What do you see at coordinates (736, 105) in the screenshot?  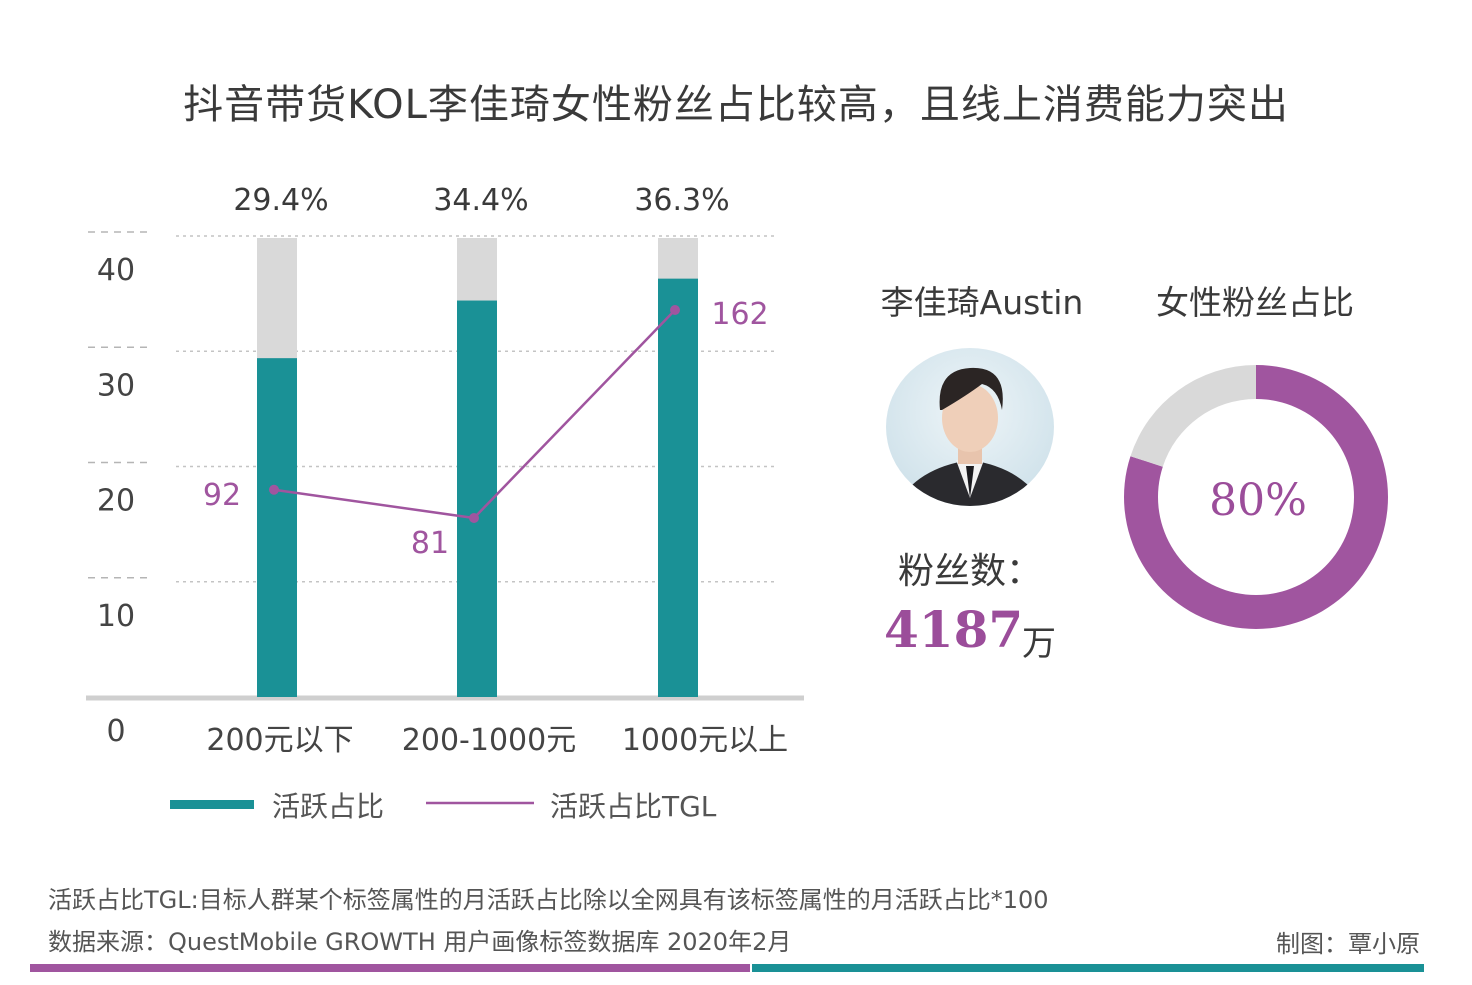 I see `chart-title: 抖音带货KOL李佳琦女性粉丝占比较高，且线上消费能力突出` at bounding box center [736, 105].